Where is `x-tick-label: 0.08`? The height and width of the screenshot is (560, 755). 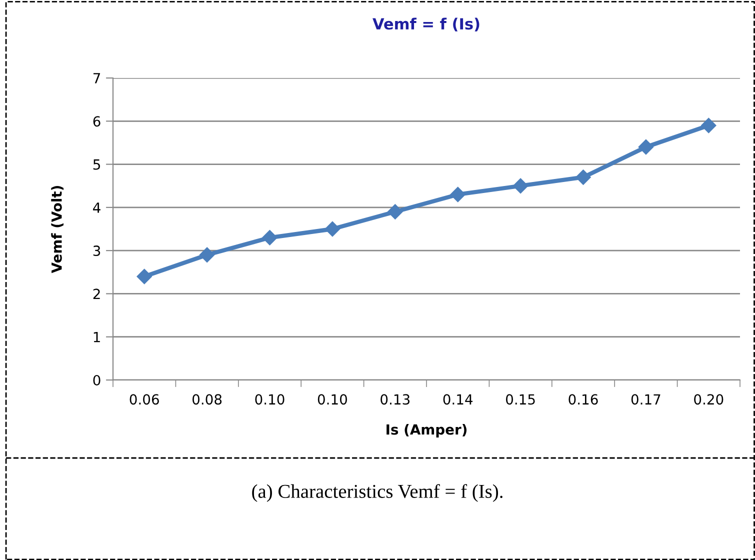 x-tick-label: 0.08 is located at coordinates (207, 399).